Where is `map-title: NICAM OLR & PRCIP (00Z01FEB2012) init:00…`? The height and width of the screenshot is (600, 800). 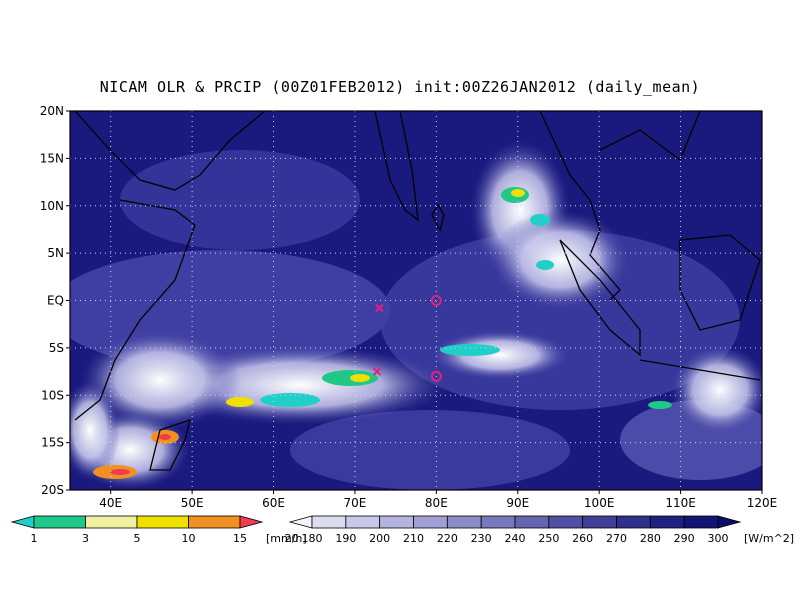
map-title: NICAM OLR & PRCIP (00Z01FEB2012) init:00… is located at coordinates (400, 87).